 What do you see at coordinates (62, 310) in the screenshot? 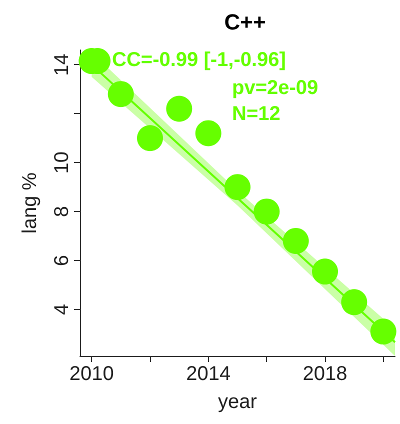
I see `y-tick-label: 4` at bounding box center [62, 310].